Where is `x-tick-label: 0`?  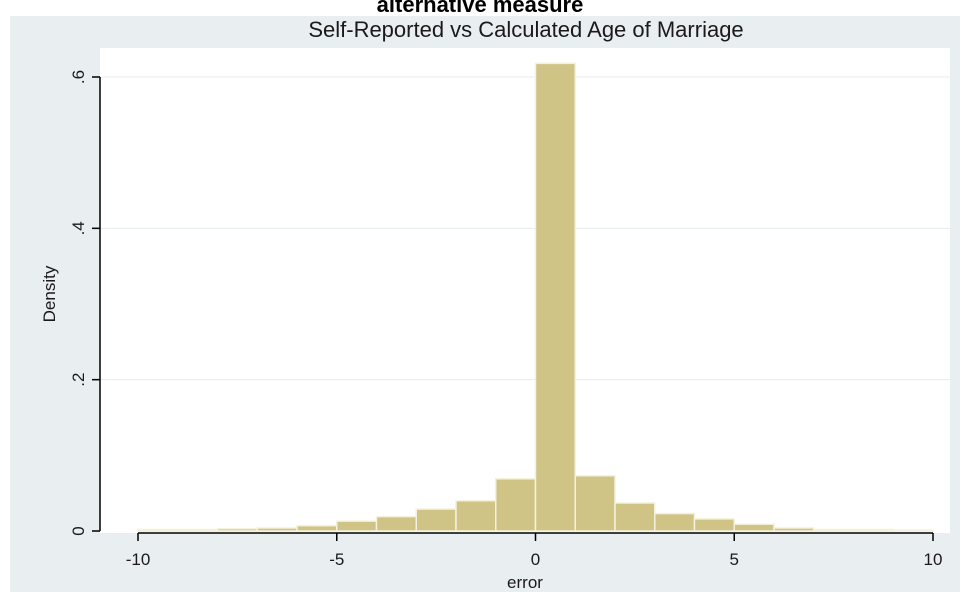 x-tick-label: 0 is located at coordinates (535, 559).